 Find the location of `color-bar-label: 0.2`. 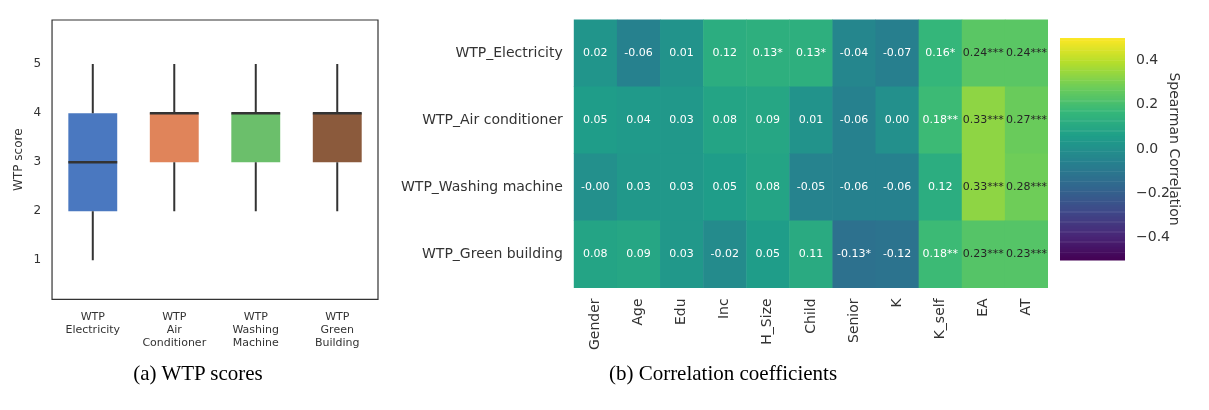

color-bar-label: 0.2 is located at coordinates (1147, 103).